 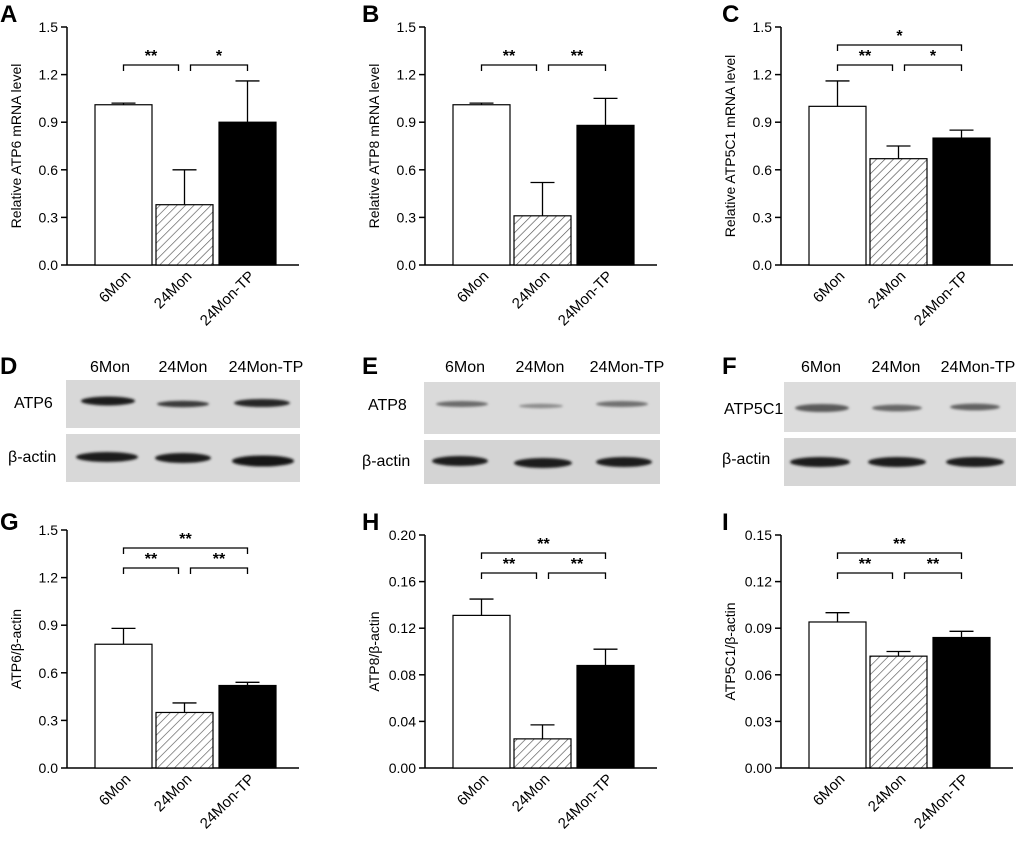 I want to click on panel-label-b: B, so click(x=370, y=14).